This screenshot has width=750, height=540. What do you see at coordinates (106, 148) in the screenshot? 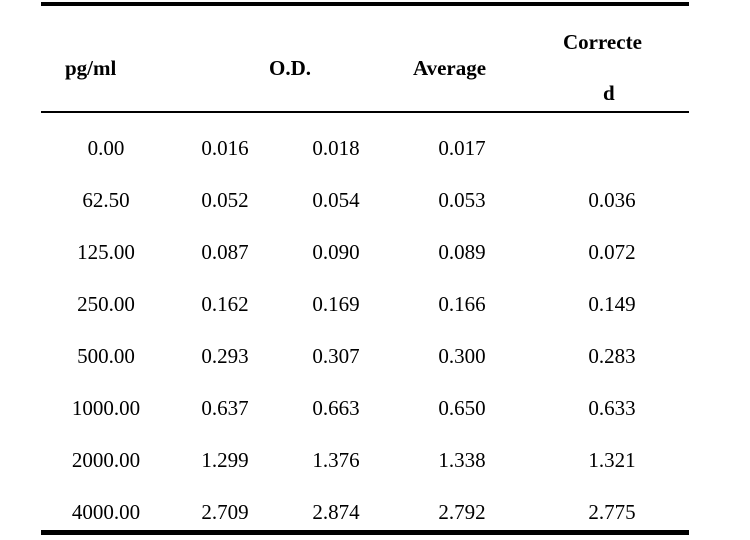
I see `cell-conc: 0.00` at bounding box center [106, 148].